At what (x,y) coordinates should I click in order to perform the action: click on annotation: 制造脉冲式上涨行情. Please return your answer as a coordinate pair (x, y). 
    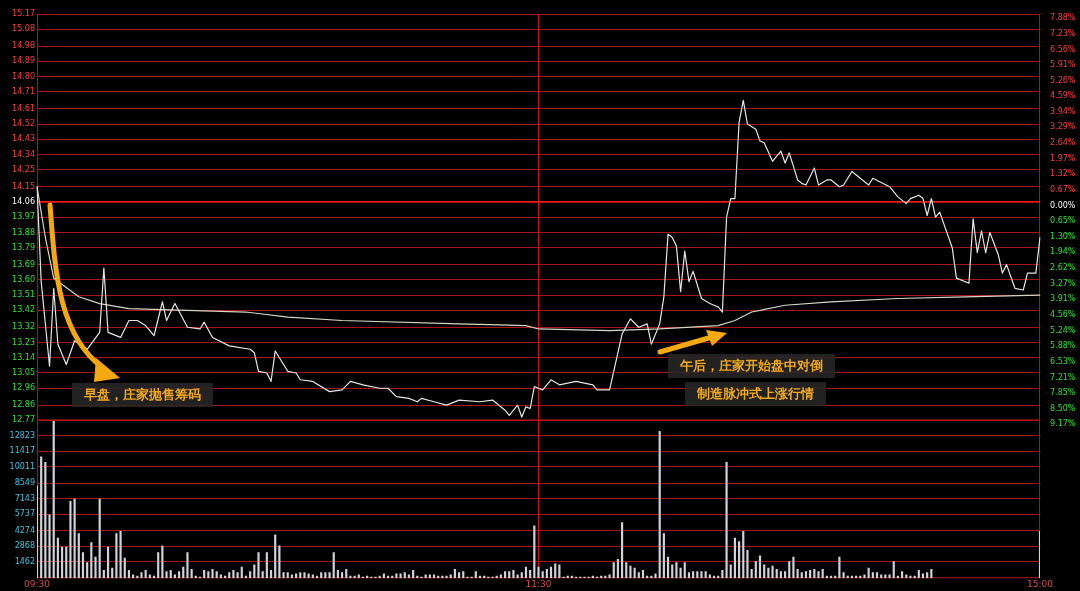
    Looking at the image, I should click on (755, 394).